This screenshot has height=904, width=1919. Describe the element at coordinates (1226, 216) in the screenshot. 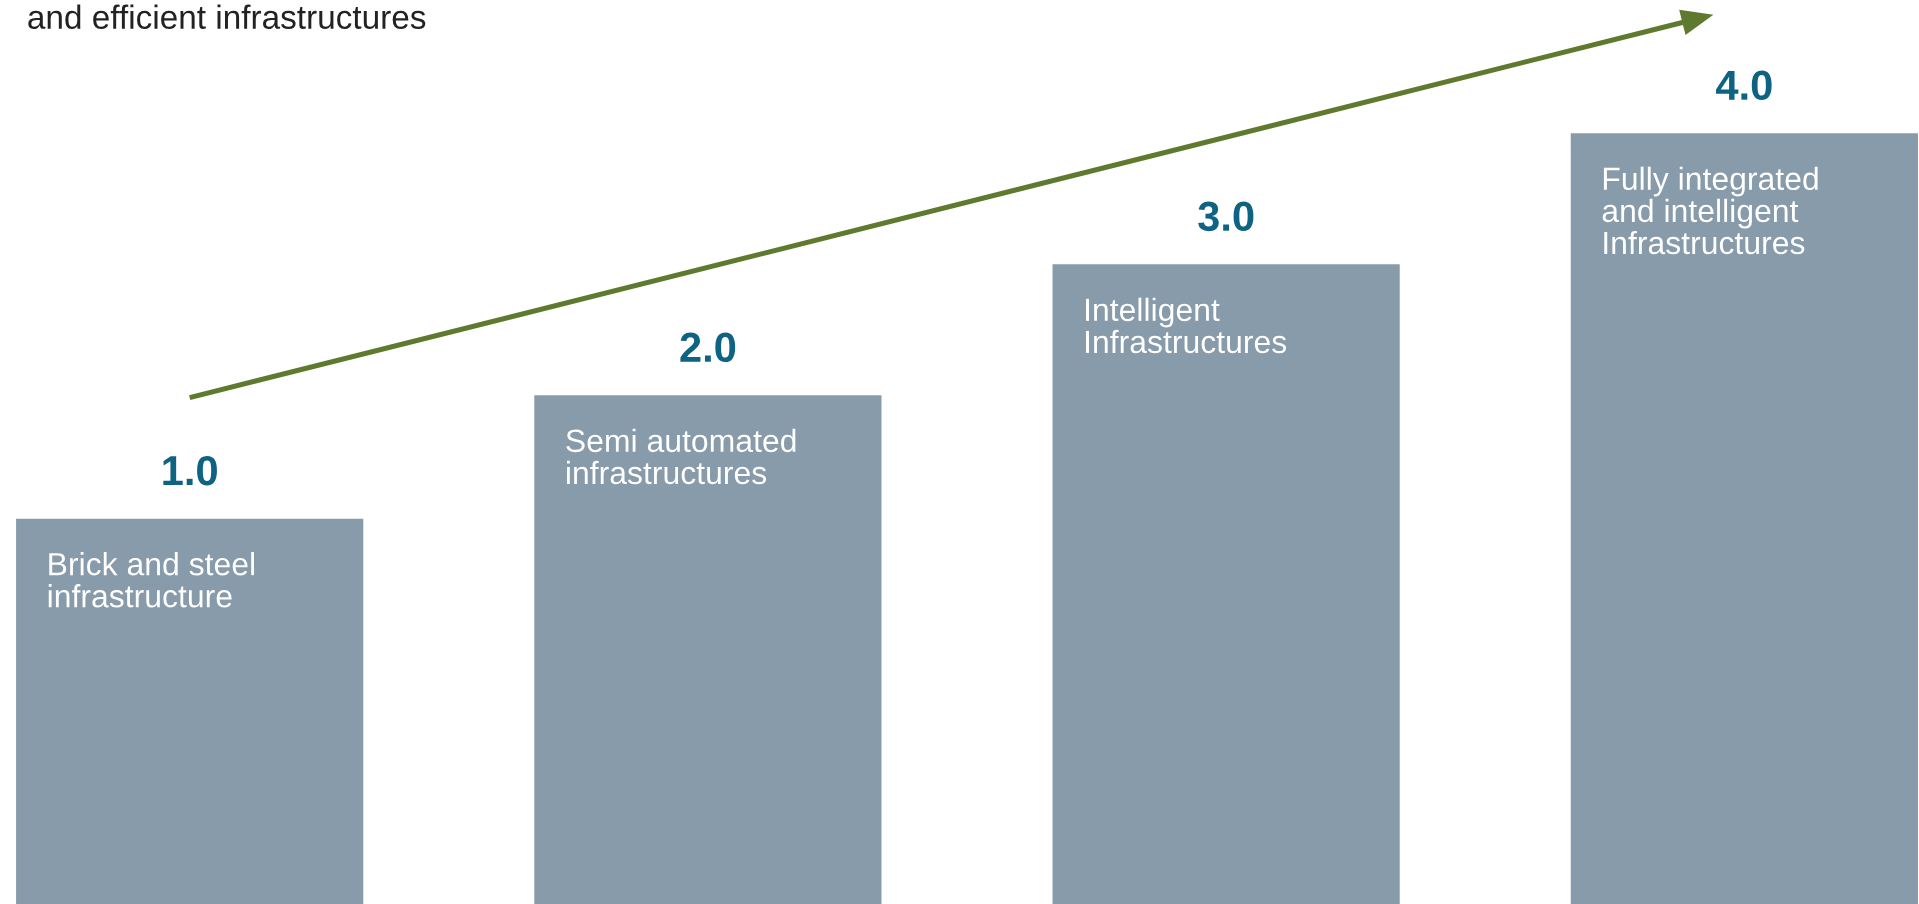

I see `x-tick-label: 3.0` at that location.